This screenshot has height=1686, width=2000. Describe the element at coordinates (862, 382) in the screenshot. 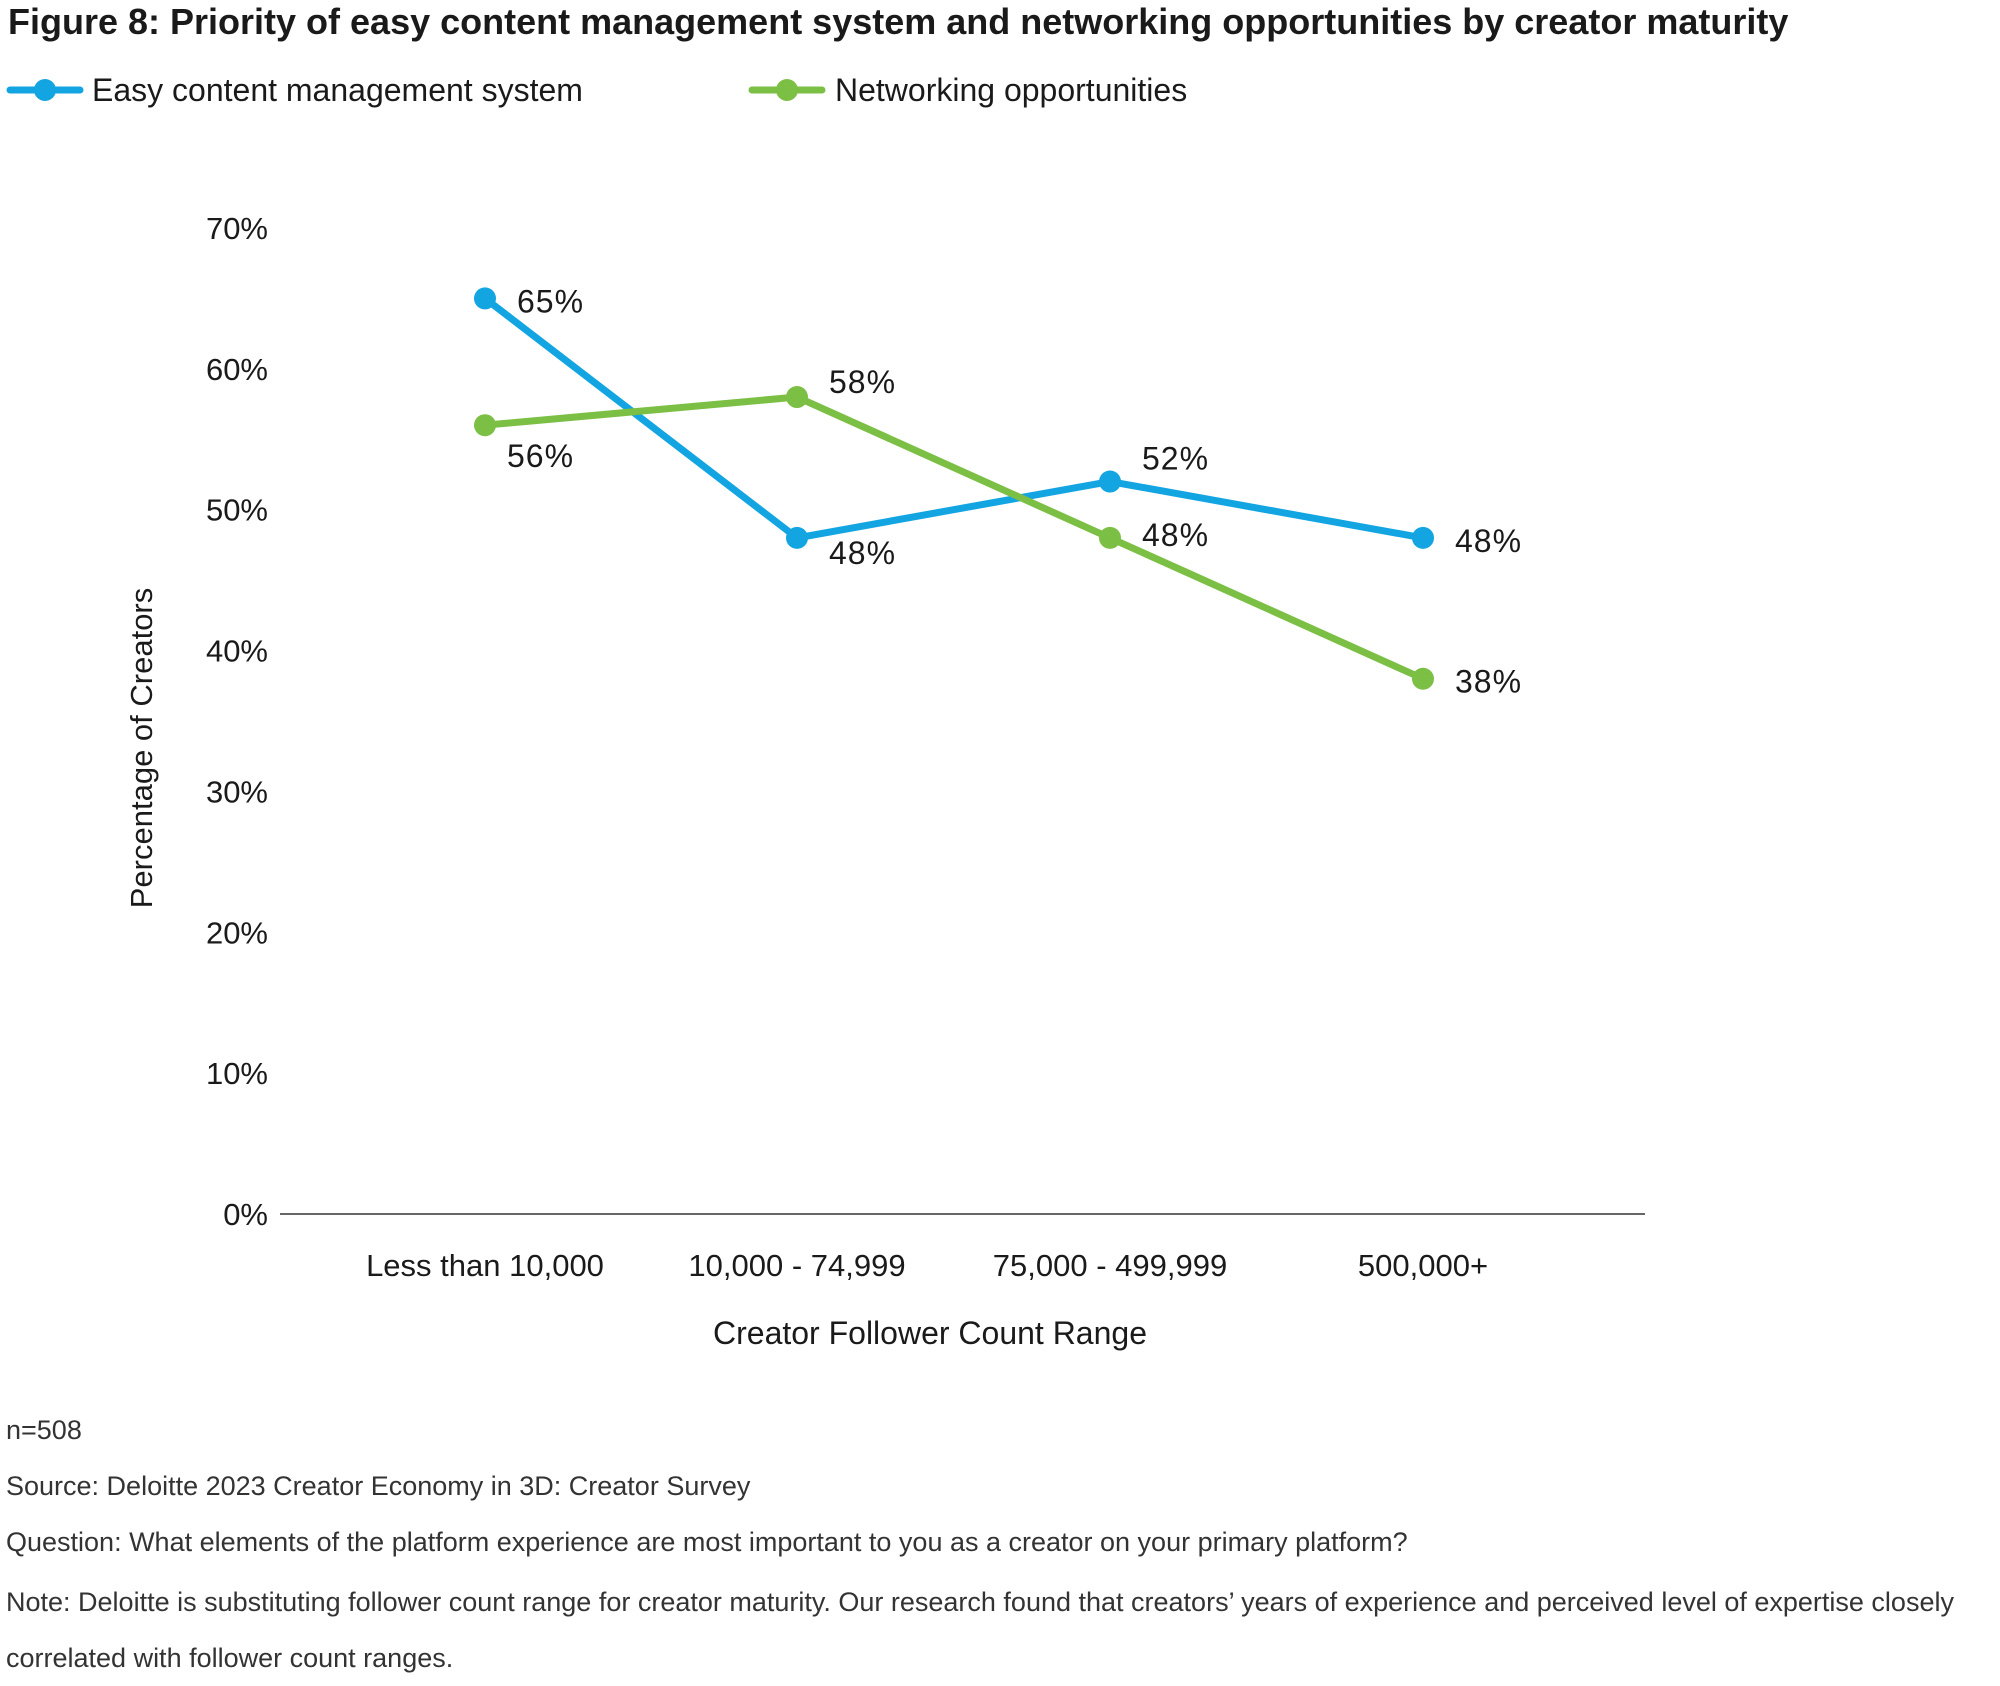

I see `data-label: 58%` at that location.